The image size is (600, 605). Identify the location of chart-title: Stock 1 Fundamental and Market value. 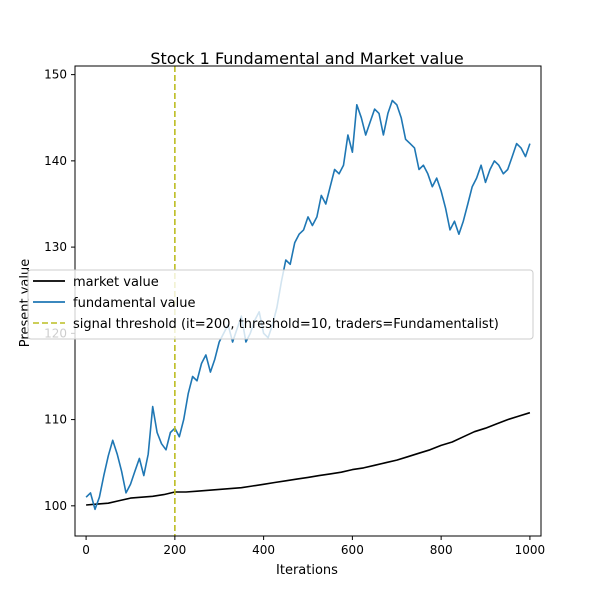
(306, 58).